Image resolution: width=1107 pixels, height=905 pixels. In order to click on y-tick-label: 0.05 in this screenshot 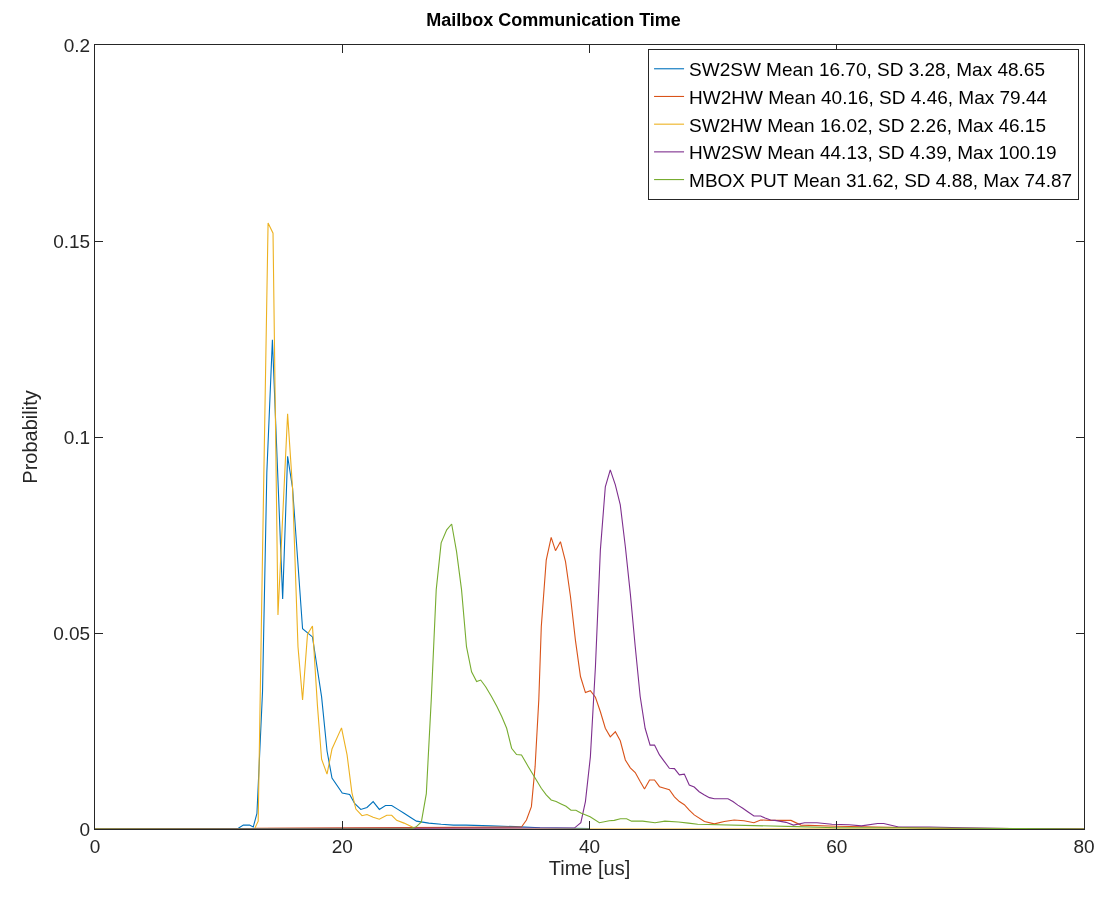, I will do `click(72, 633)`.